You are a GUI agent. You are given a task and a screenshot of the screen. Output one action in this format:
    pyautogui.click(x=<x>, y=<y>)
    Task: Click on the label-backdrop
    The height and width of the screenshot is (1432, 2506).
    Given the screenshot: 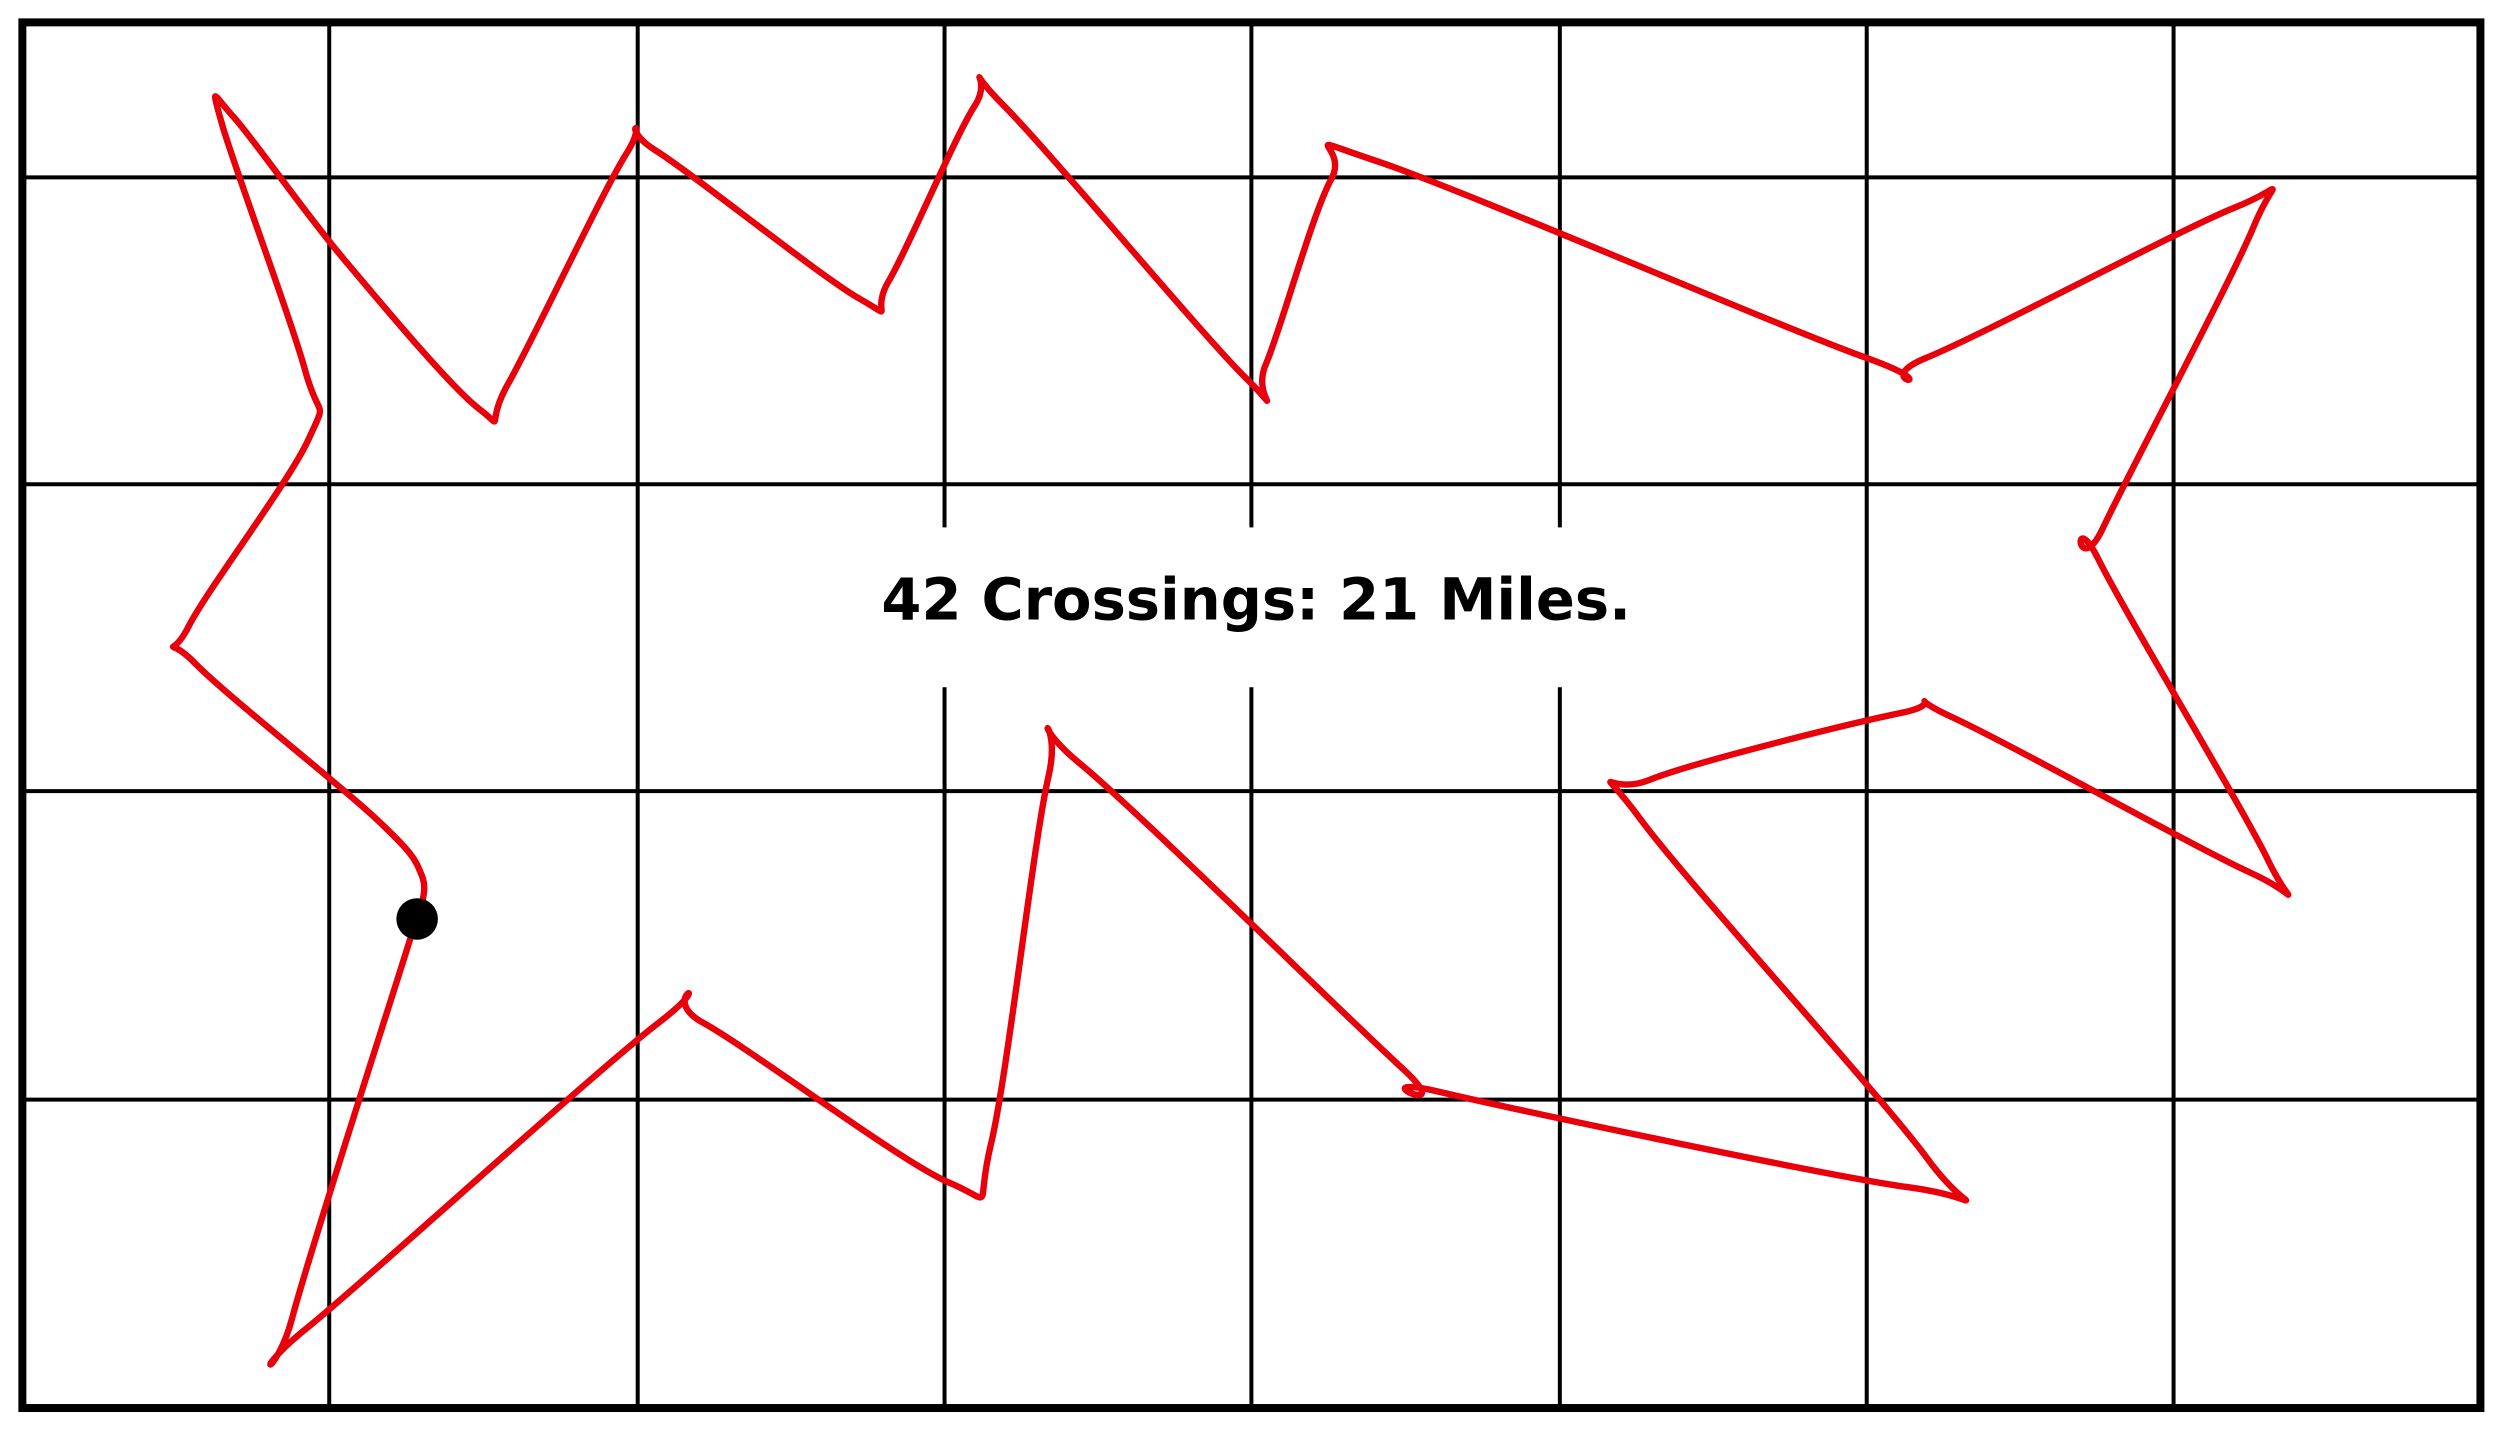 What is the action you would take?
    pyautogui.click(x=1259, y=607)
    